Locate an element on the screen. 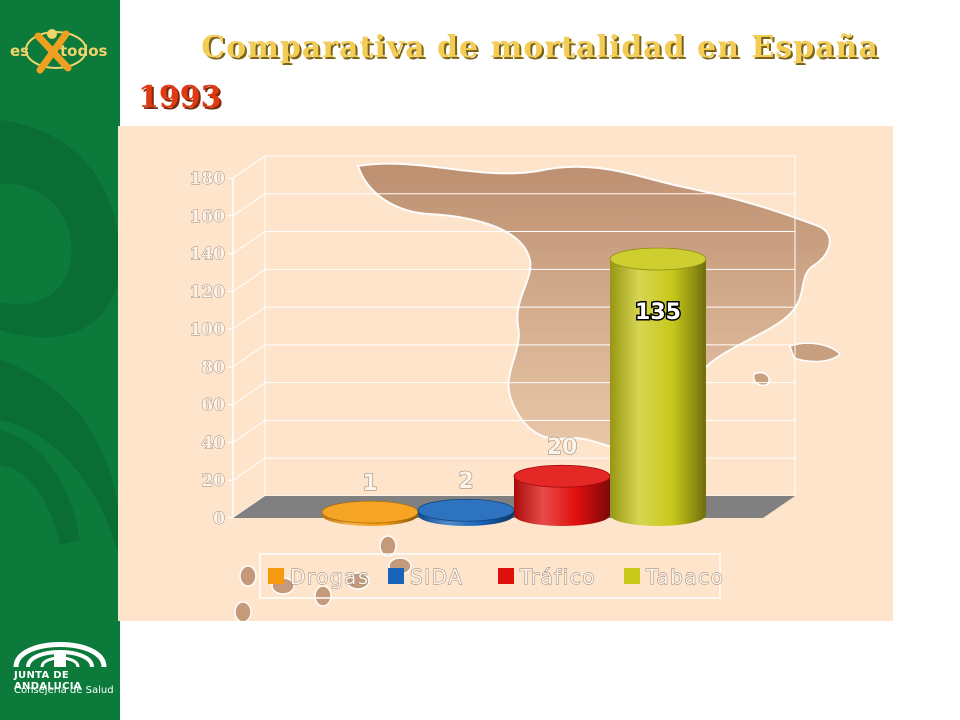 The height and width of the screenshot is (720, 960). bar-tráfico is located at coordinates (562, 495).